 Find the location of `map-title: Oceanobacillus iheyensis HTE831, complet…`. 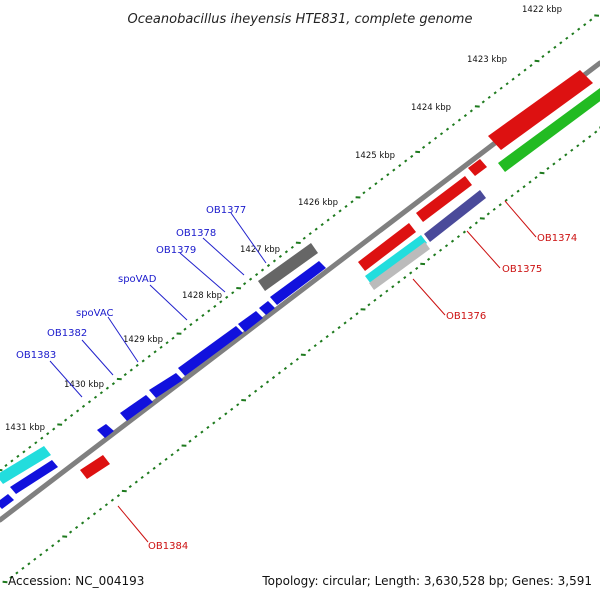

map-title: Oceanobacillus iheyensis HTE831, complet… is located at coordinates (300, 19).